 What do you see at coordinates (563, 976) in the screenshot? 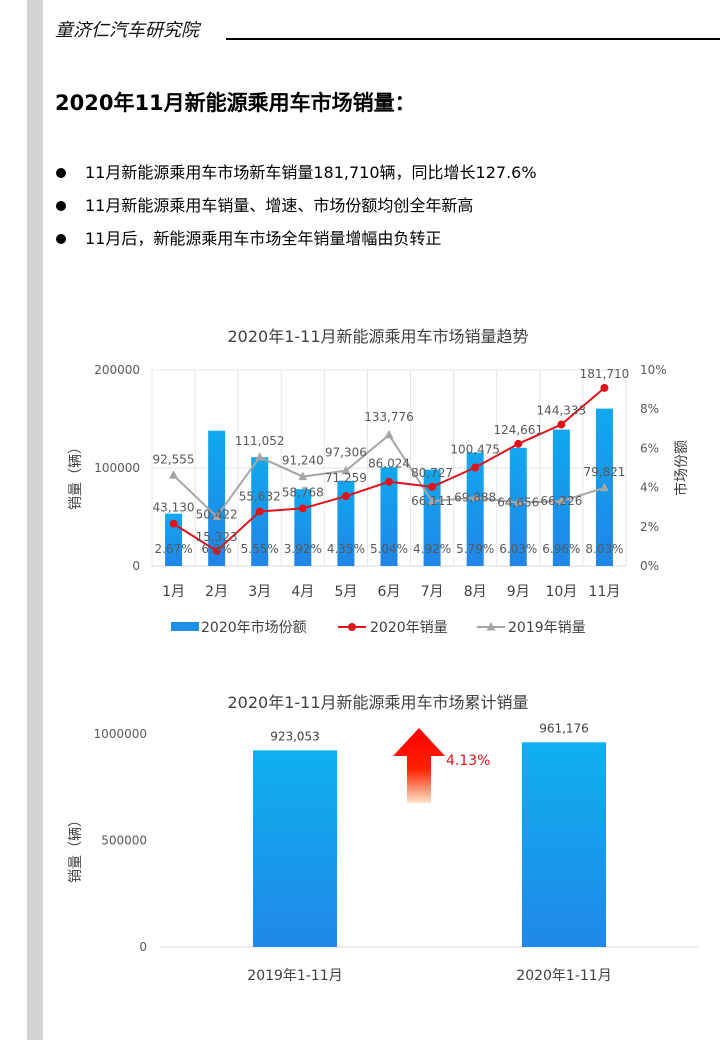
I see `x-tick-label: 2020年1-11月` at bounding box center [563, 976].